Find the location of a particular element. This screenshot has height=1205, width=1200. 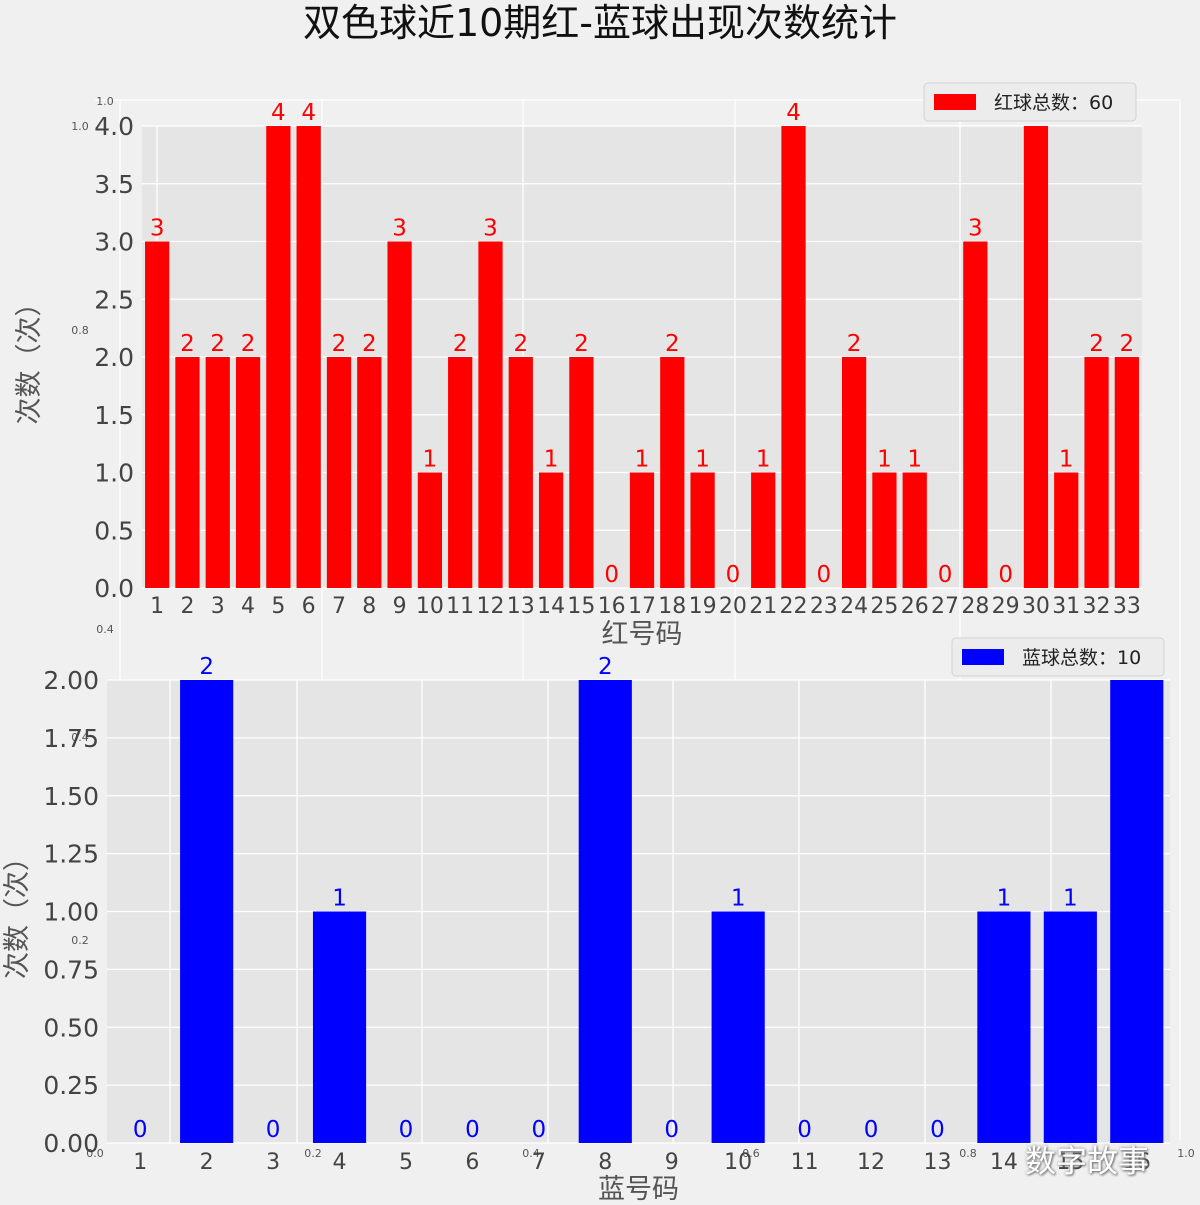

y-tick-label: 0.0 is located at coordinates (114, 588).